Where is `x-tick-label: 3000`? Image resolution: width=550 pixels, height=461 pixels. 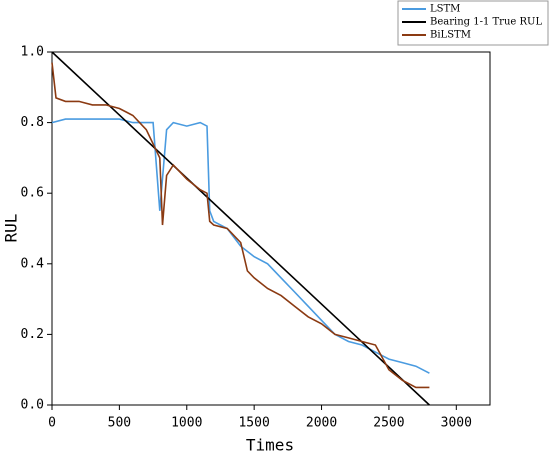
x-tick-label: 3000 is located at coordinates (456, 423).